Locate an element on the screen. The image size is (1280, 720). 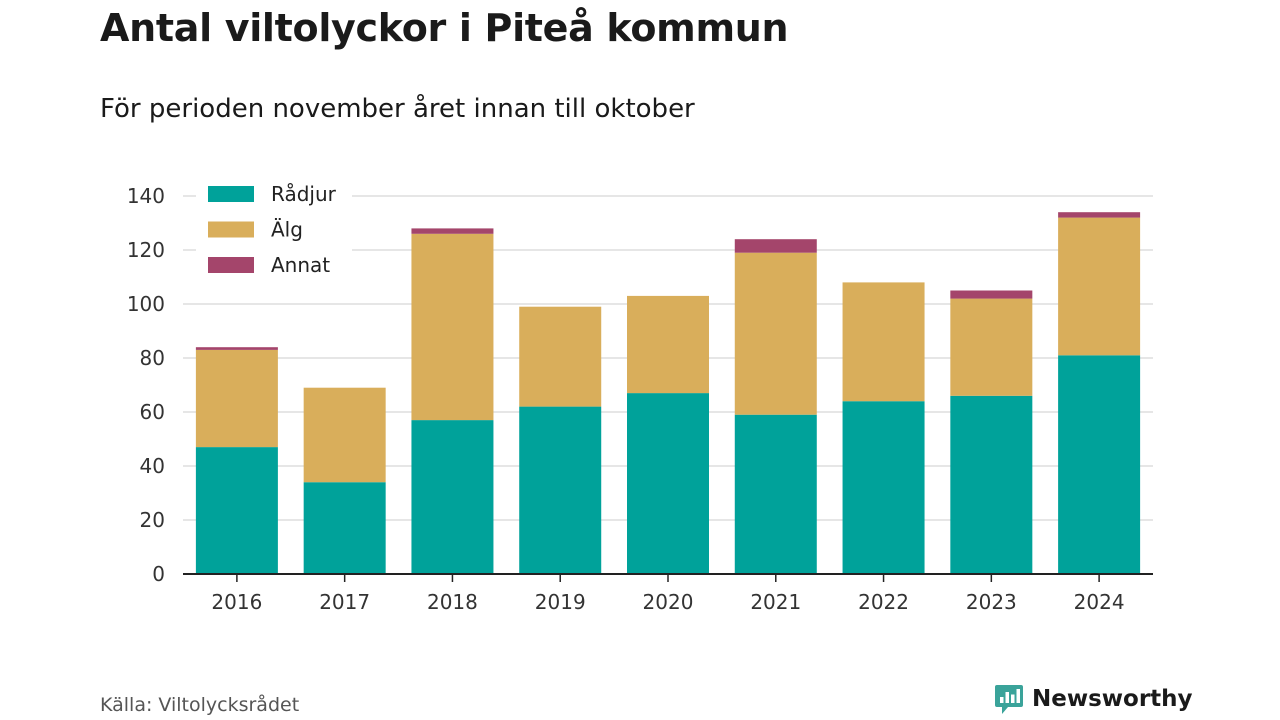
legend-label: Älg is located at coordinates (287, 230).